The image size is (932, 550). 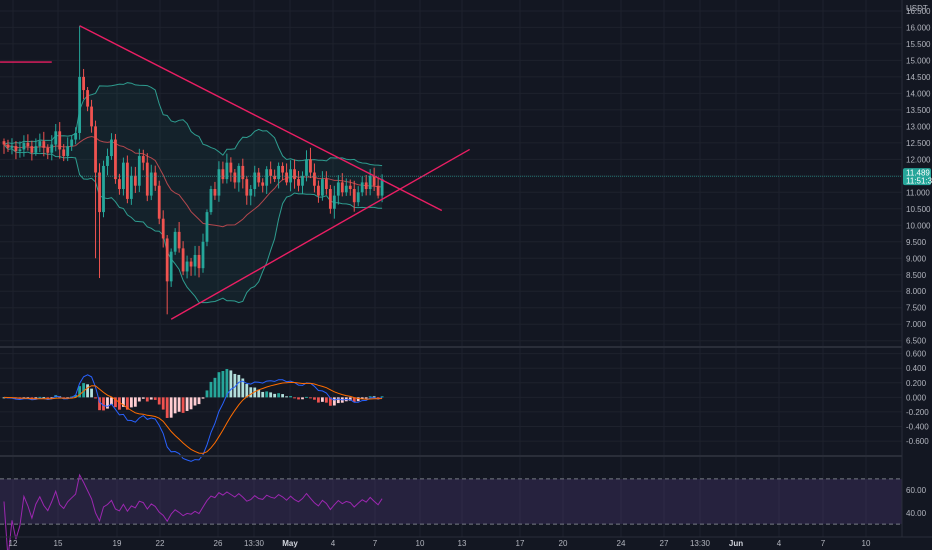 What do you see at coordinates (320, 234) in the screenshot?
I see `ascending-support-line` at bounding box center [320, 234].